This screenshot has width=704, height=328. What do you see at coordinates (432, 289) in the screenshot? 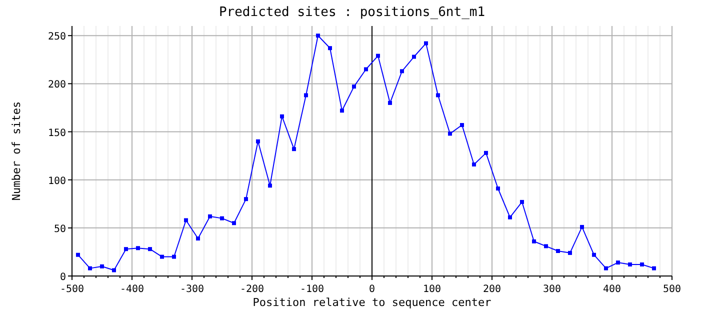
I see `x-tick-label: 100` at bounding box center [432, 289].